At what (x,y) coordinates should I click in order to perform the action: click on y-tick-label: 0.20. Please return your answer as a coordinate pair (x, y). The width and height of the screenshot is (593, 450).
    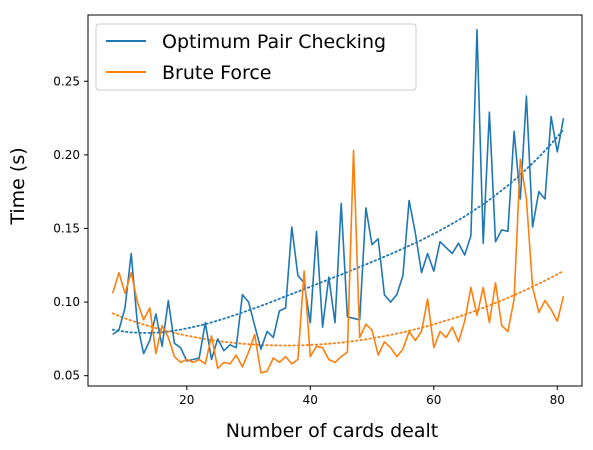
    Looking at the image, I should click on (66, 155).